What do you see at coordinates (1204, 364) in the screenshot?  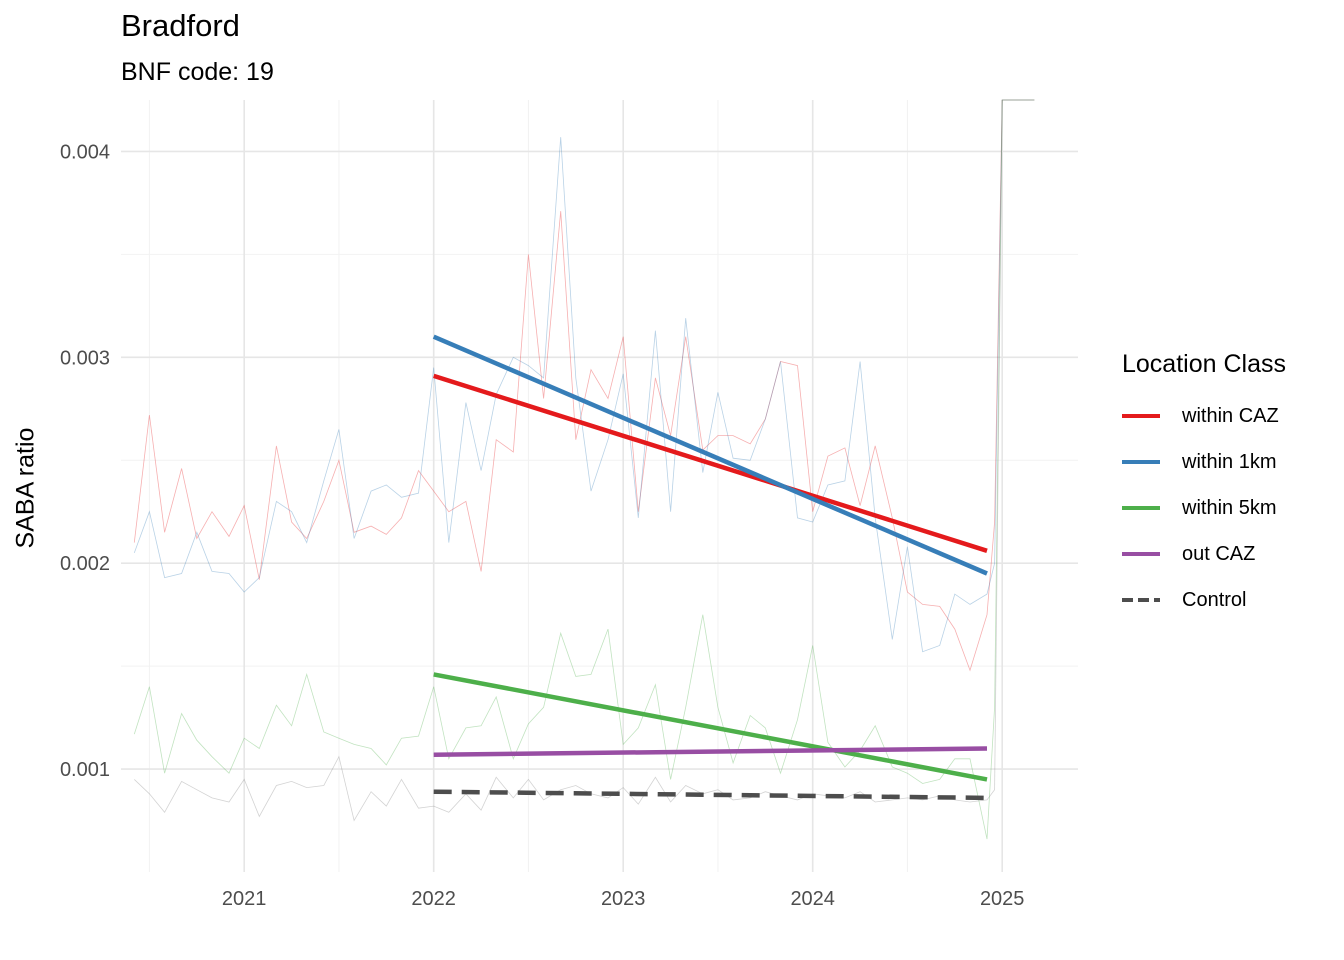 I see `legend-title: Location Class` at bounding box center [1204, 364].